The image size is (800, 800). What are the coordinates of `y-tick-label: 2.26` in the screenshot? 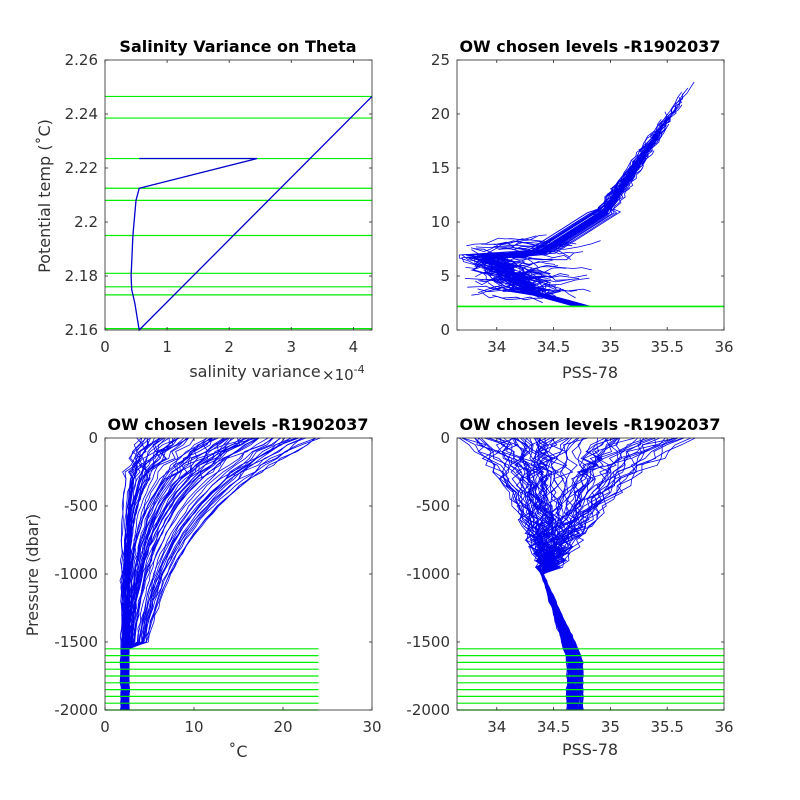 It's located at (81, 60).